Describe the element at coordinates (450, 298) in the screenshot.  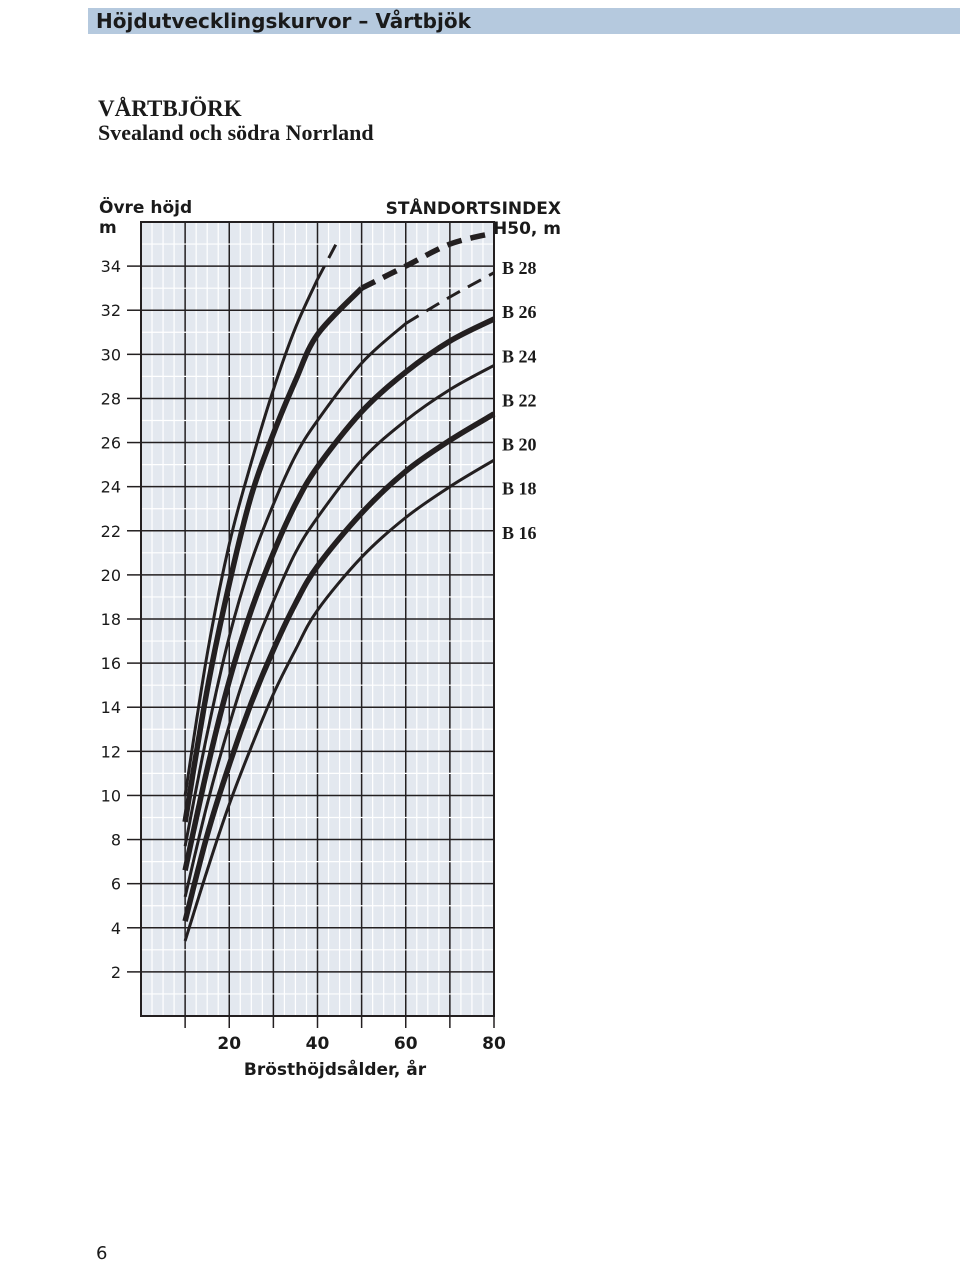
I see `curve-b-24-extrapolated` at that location.